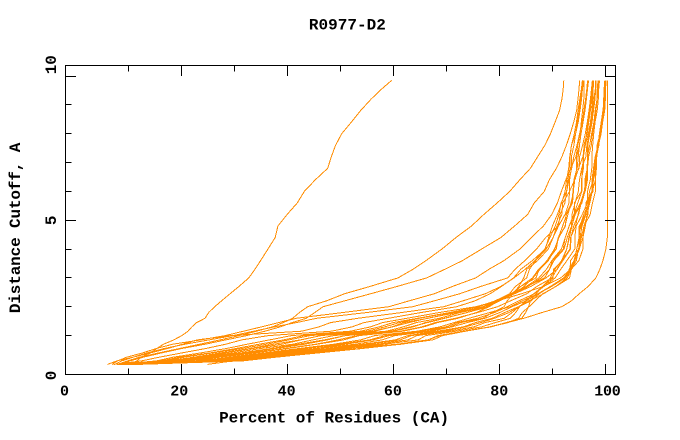 This screenshot has height=440, width=680. I want to click on svg-text: 20, so click(179, 392).